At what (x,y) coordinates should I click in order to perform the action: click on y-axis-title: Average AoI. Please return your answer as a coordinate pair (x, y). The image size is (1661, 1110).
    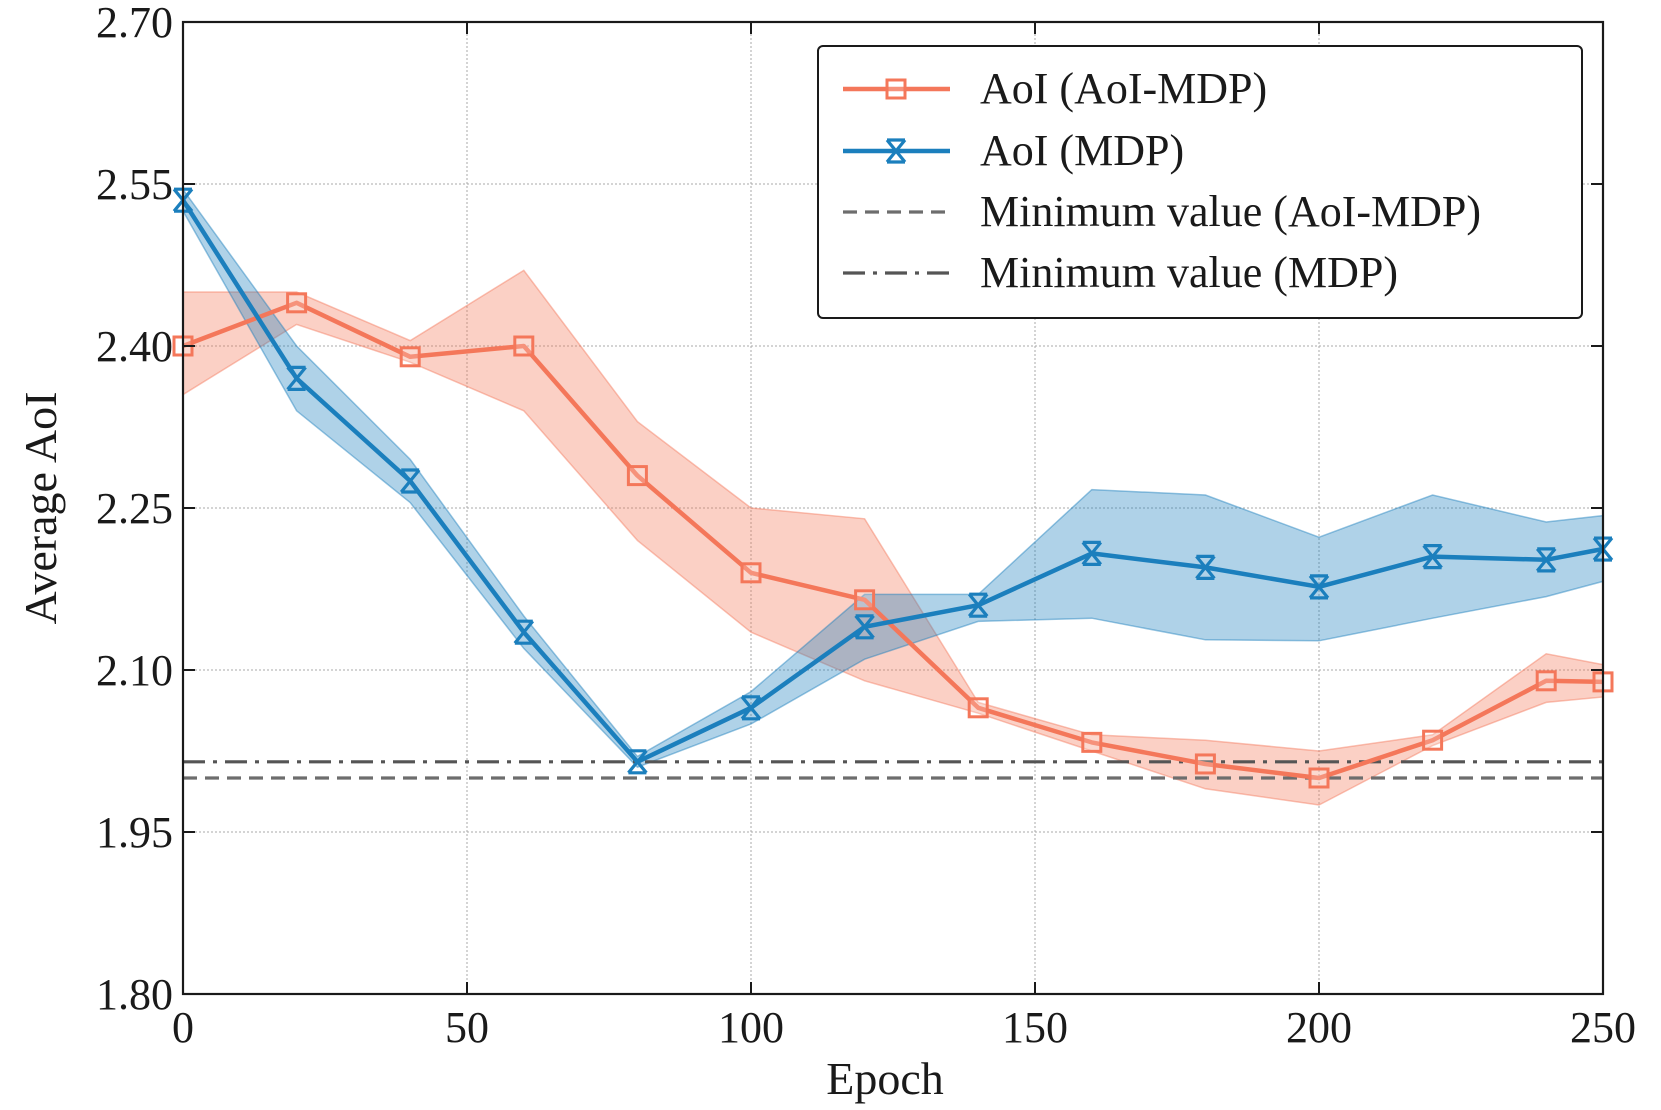
    Looking at the image, I should click on (40, 508).